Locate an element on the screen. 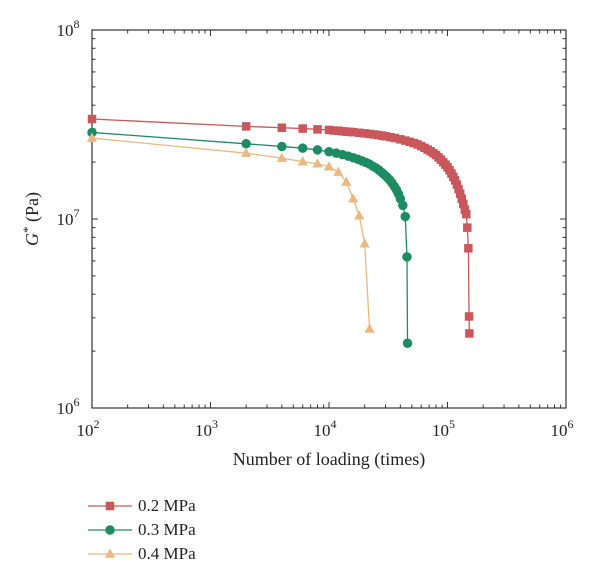  y-tick-label: 10⁷ is located at coordinates (68, 217).